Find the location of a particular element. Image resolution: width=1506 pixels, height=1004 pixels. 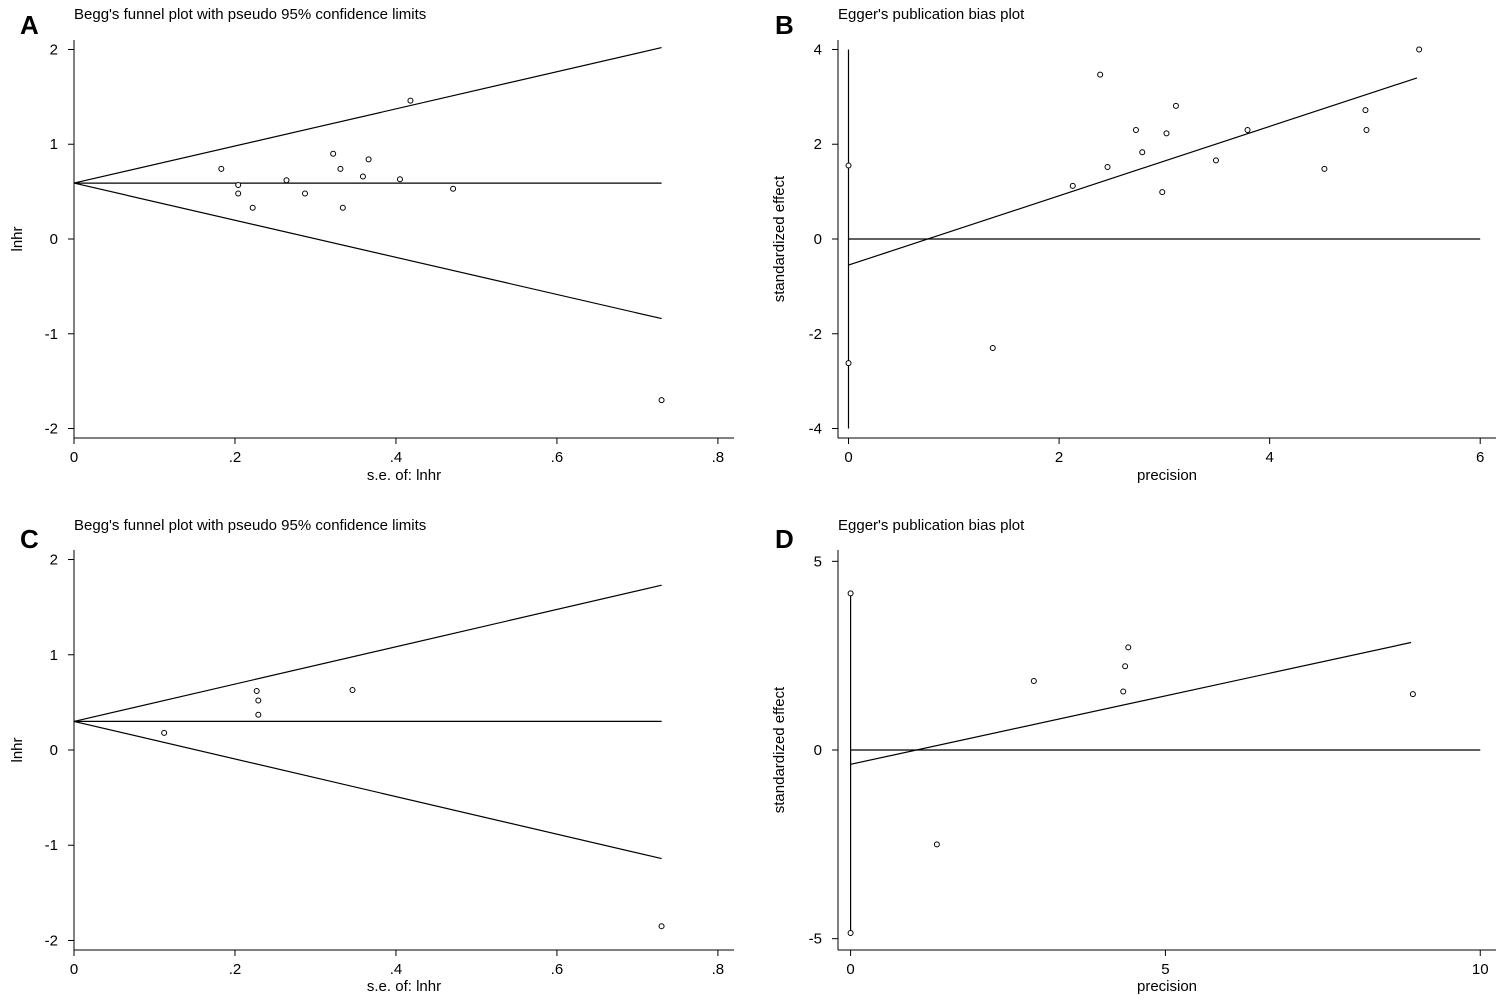

y-axis-label-d: standardized effect is located at coordinates (779, 749).